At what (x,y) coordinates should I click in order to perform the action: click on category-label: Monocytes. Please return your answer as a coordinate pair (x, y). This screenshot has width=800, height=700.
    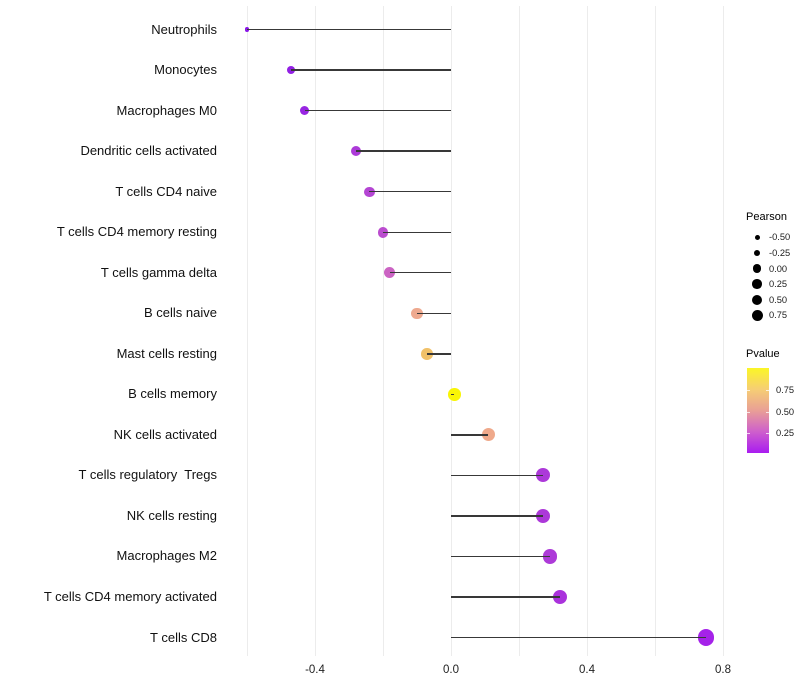
    Looking at the image, I should click on (185, 70).